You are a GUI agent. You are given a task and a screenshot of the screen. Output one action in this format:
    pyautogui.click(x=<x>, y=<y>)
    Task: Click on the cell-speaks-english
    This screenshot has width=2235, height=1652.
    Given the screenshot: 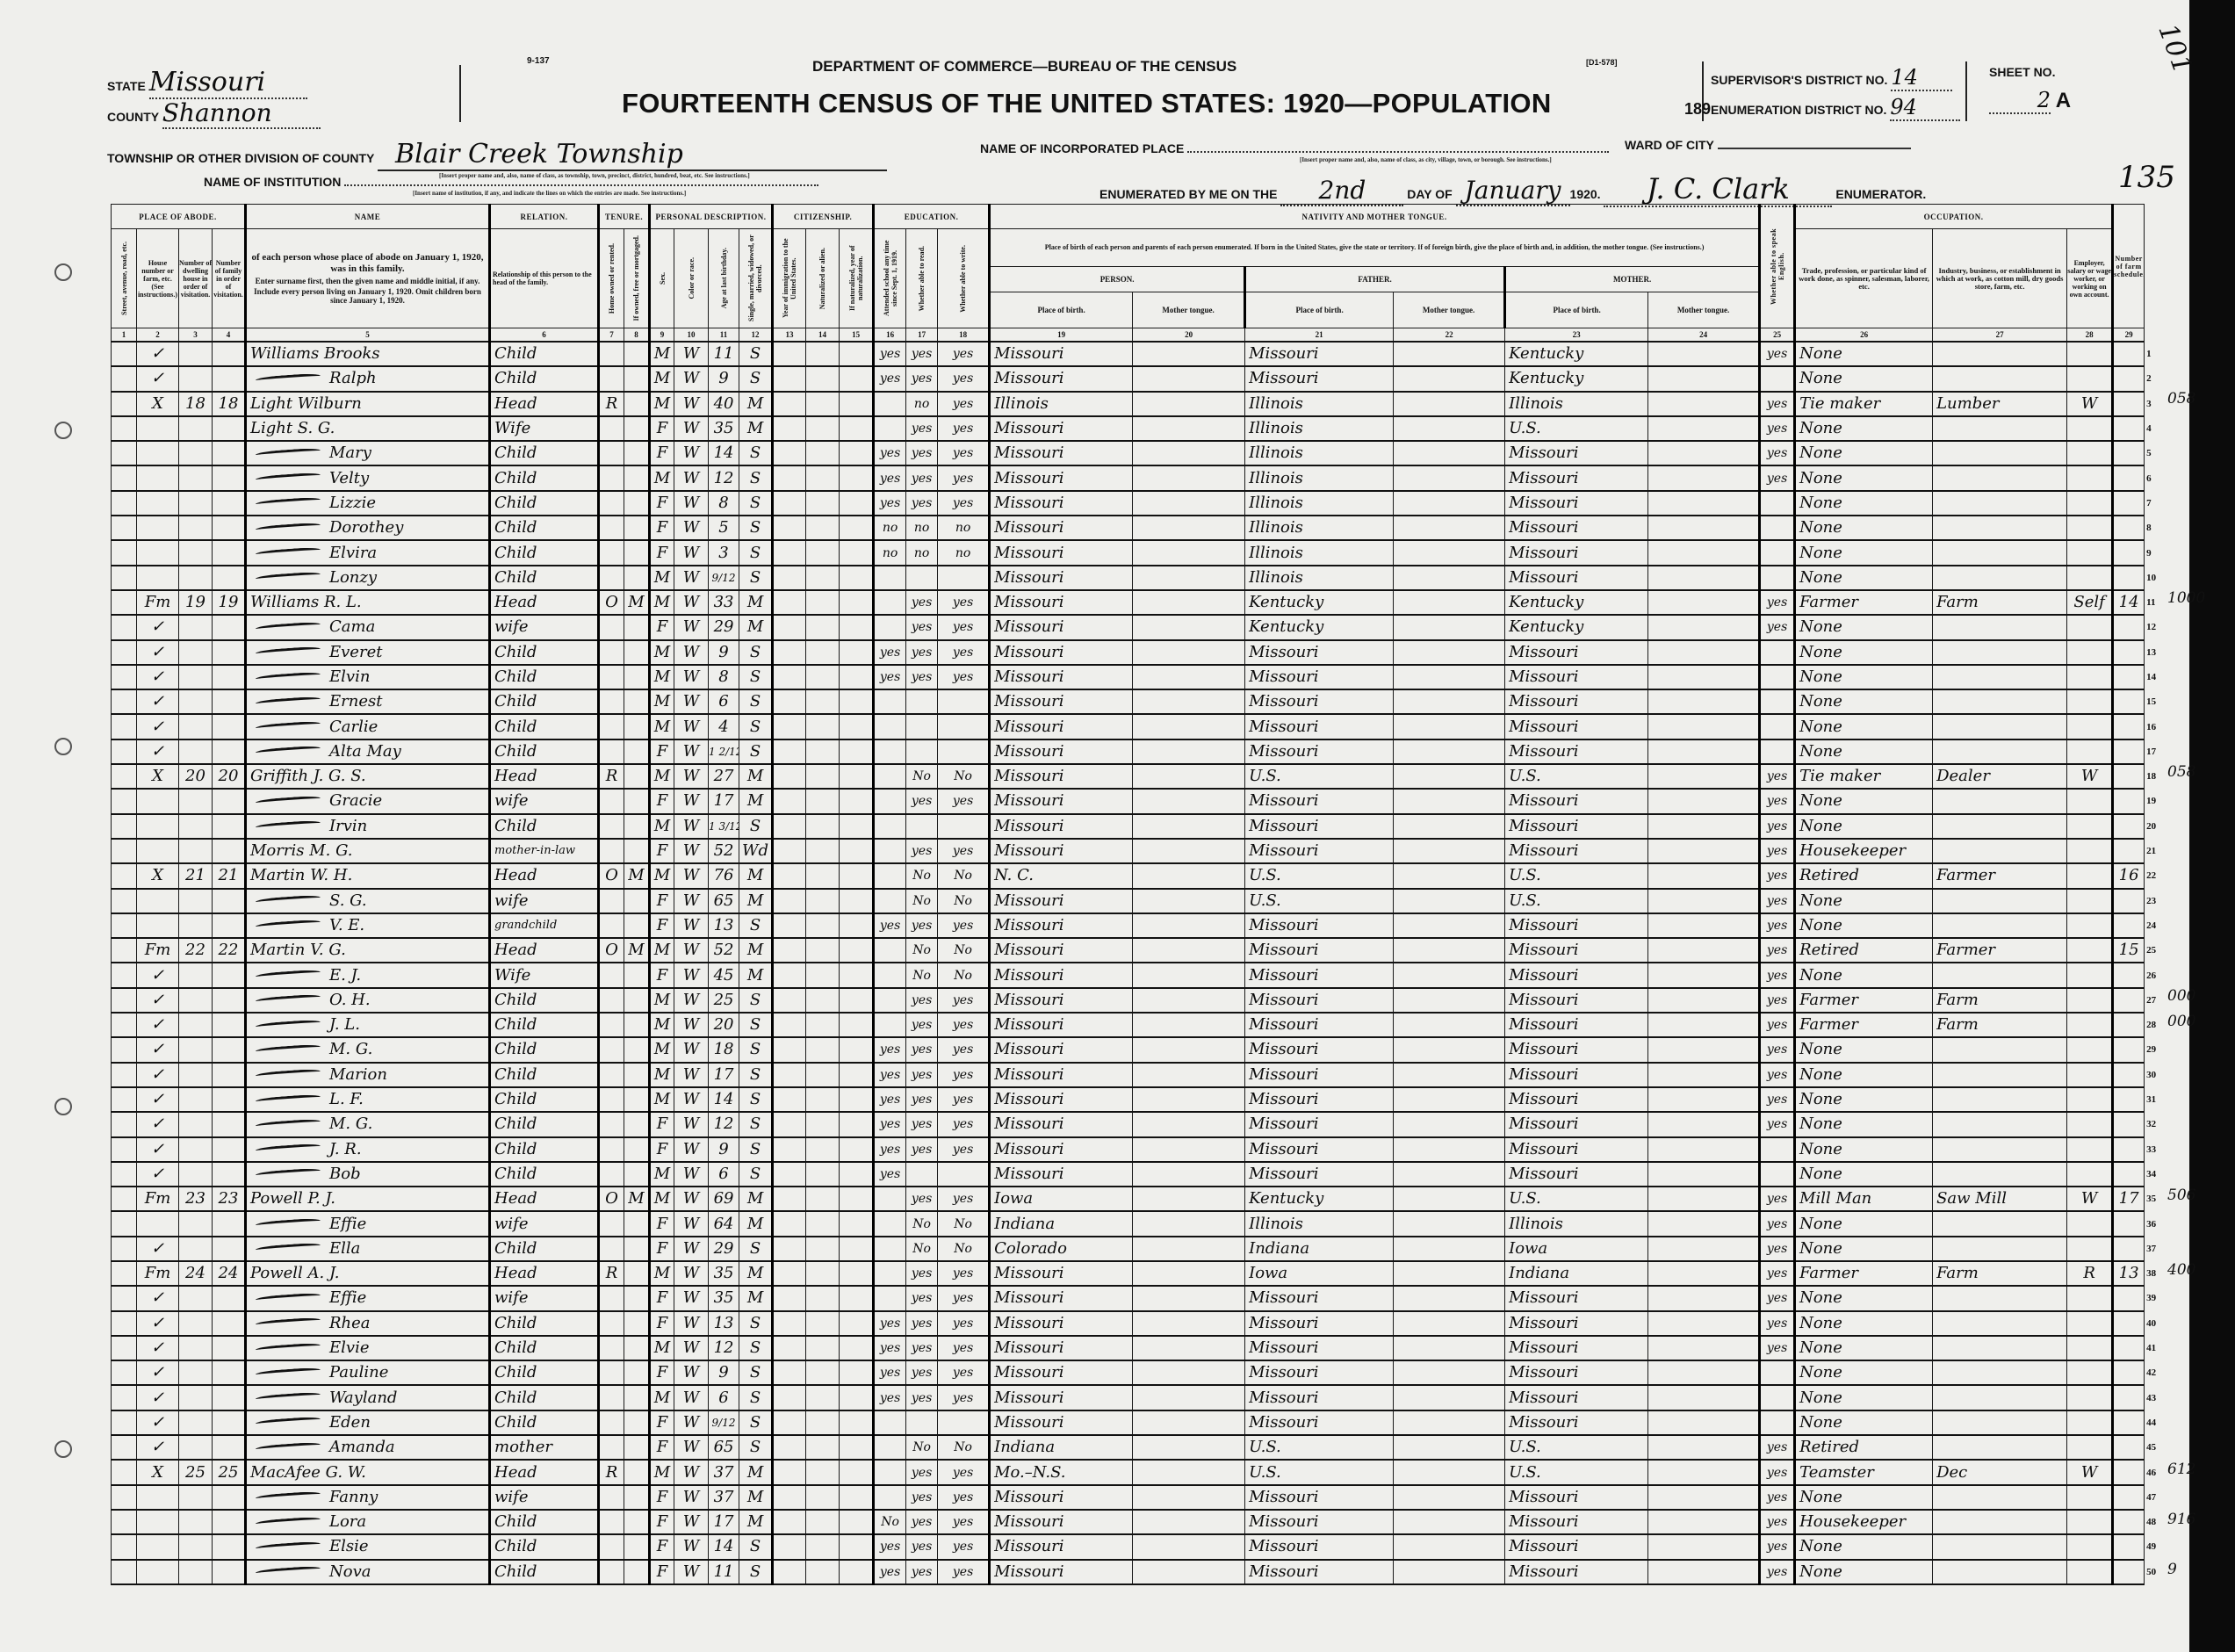 What is the action you would take?
    pyautogui.click(x=1777, y=503)
    